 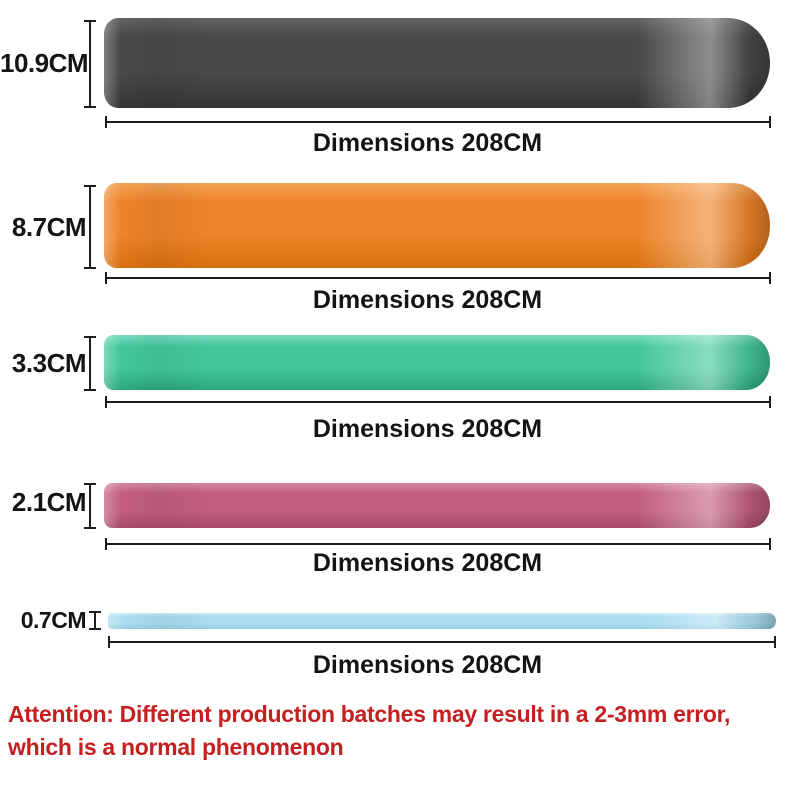 I want to click on resistance-band-black, so click(x=437, y=63).